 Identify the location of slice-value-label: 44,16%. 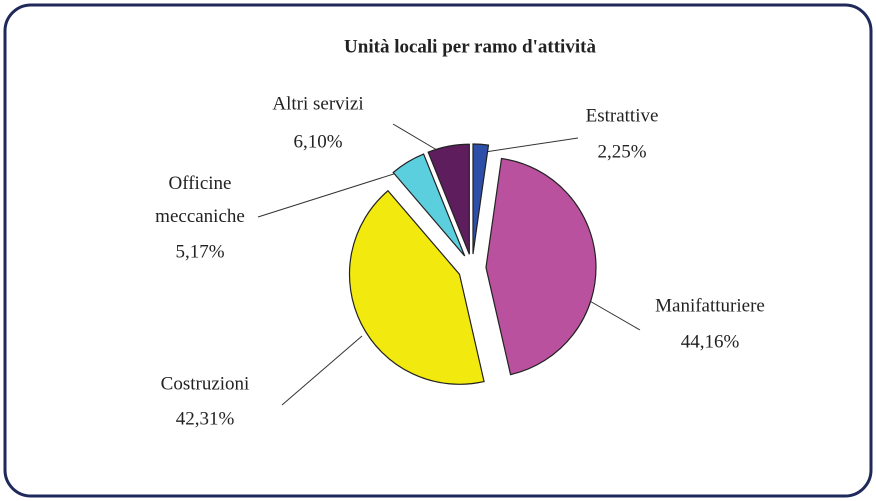
(710, 341).